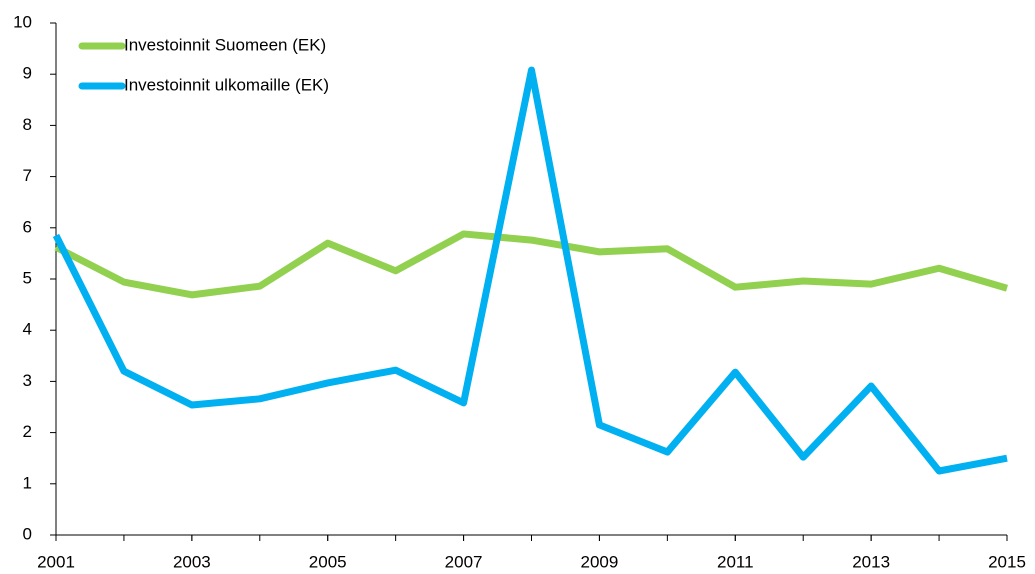  What do you see at coordinates (27, 175) in the screenshot?
I see `y-tick-label: 7` at bounding box center [27, 175].